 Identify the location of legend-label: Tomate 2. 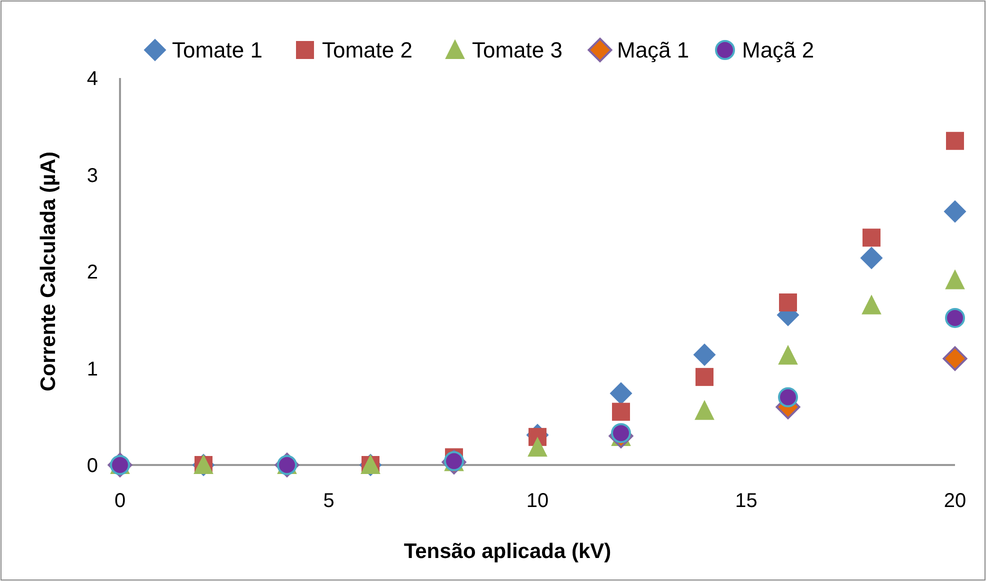
(367, 50).